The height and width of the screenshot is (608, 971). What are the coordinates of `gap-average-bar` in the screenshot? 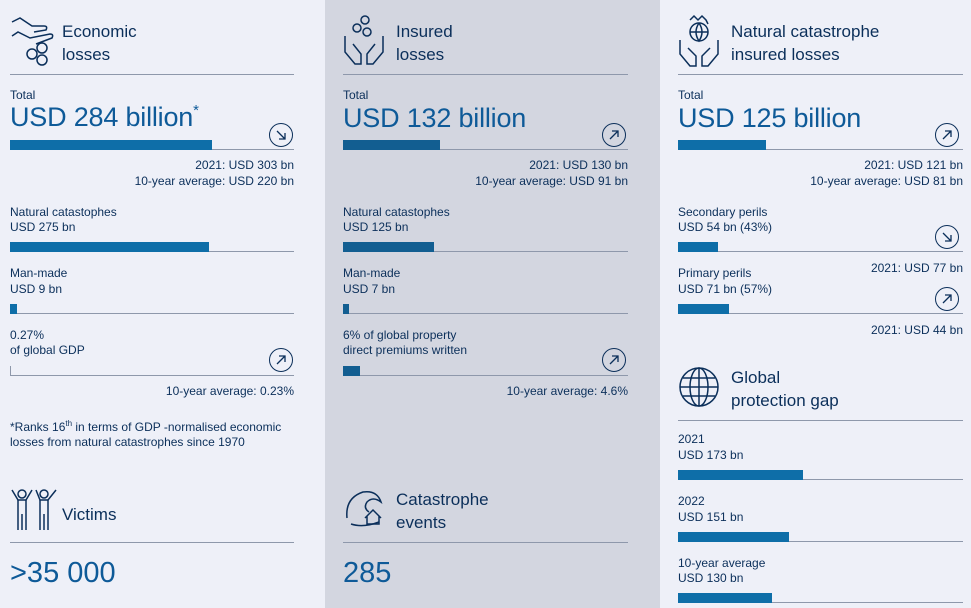 It's located at (820, 598).